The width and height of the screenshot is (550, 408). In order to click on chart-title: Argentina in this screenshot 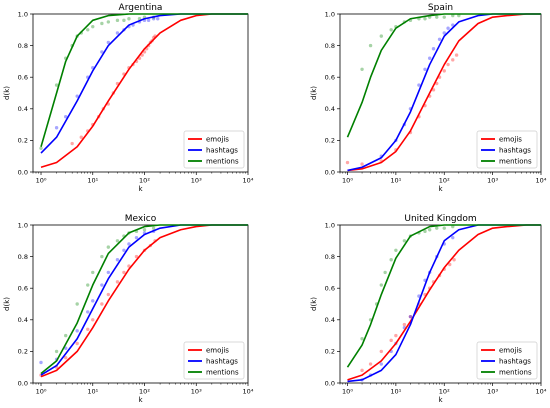, I will do `click(141, 8)`.